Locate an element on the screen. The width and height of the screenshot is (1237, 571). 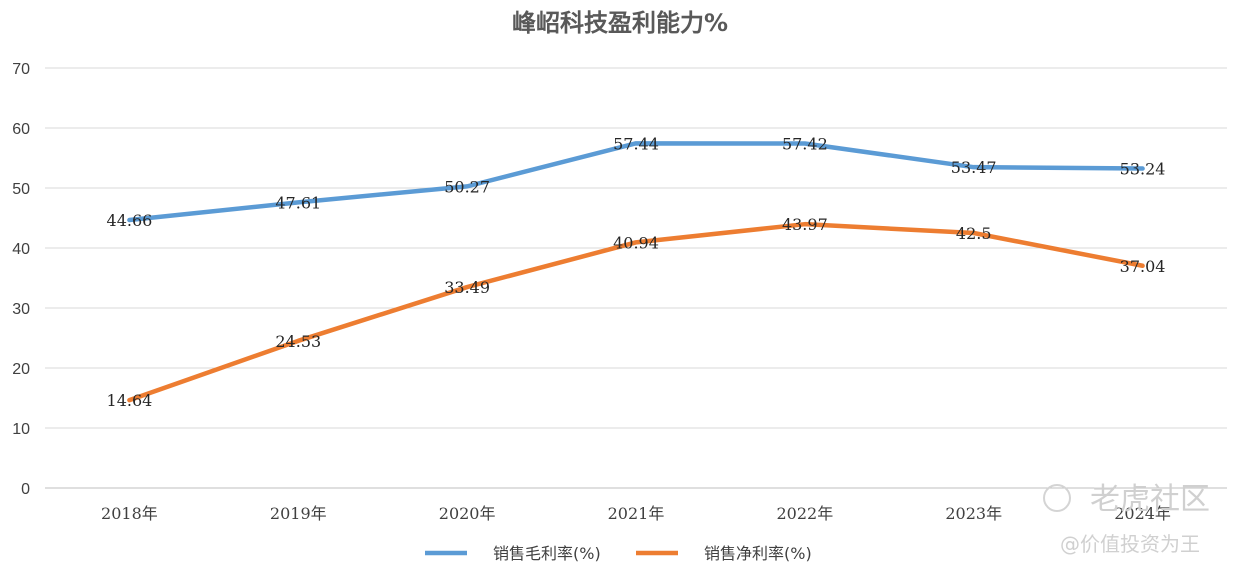
data-label: 14.64 is located at coordinates (130, 400).